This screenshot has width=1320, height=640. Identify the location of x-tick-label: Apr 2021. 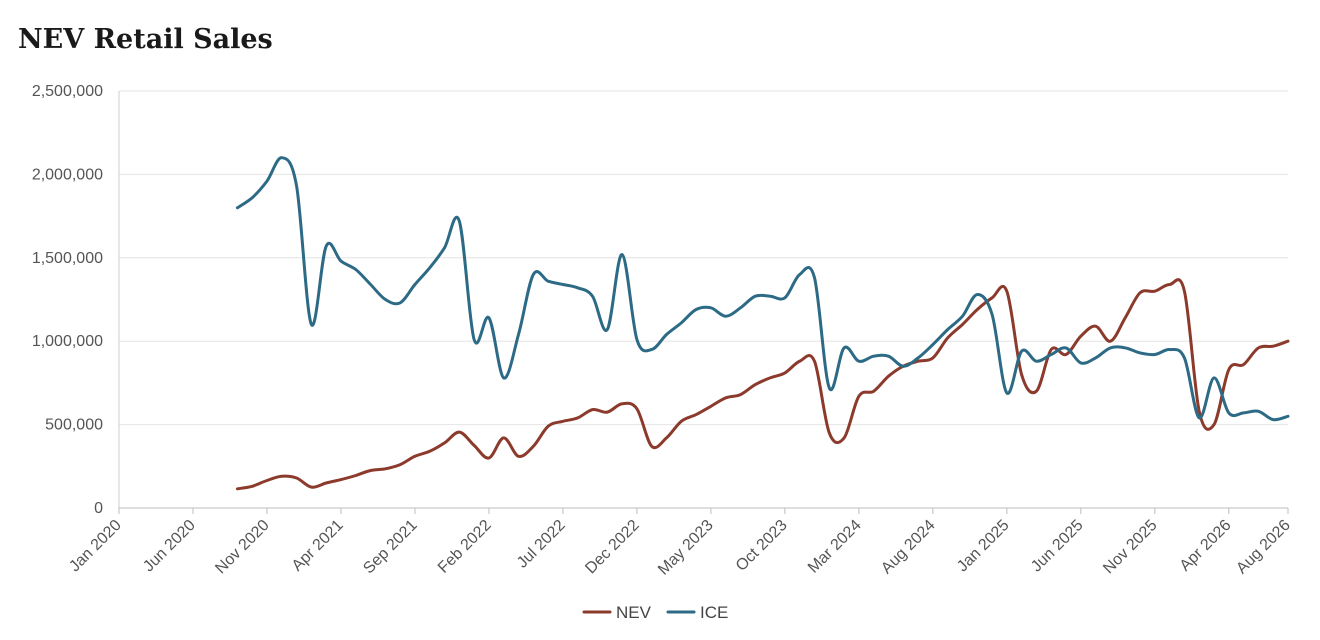
(318, 546).